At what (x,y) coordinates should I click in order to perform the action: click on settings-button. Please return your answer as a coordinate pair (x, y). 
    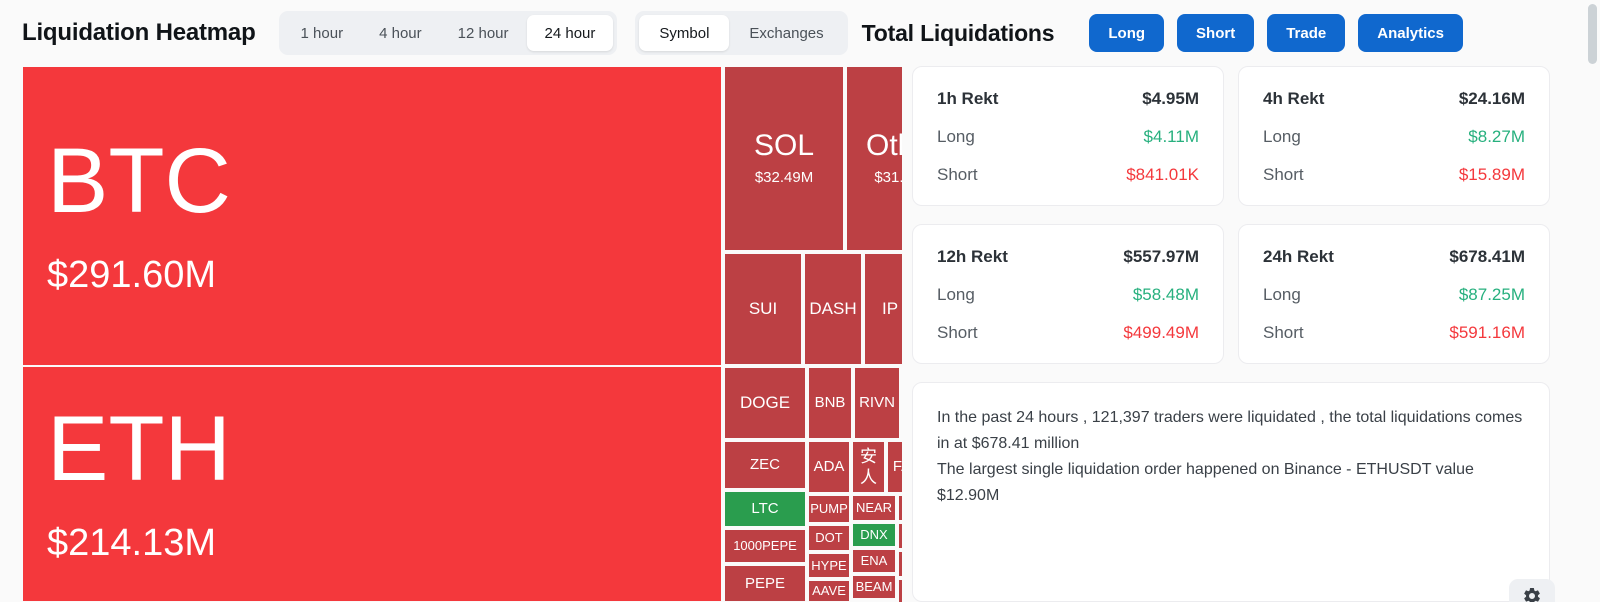
    Looking at the image, I should click on (1532, 590).